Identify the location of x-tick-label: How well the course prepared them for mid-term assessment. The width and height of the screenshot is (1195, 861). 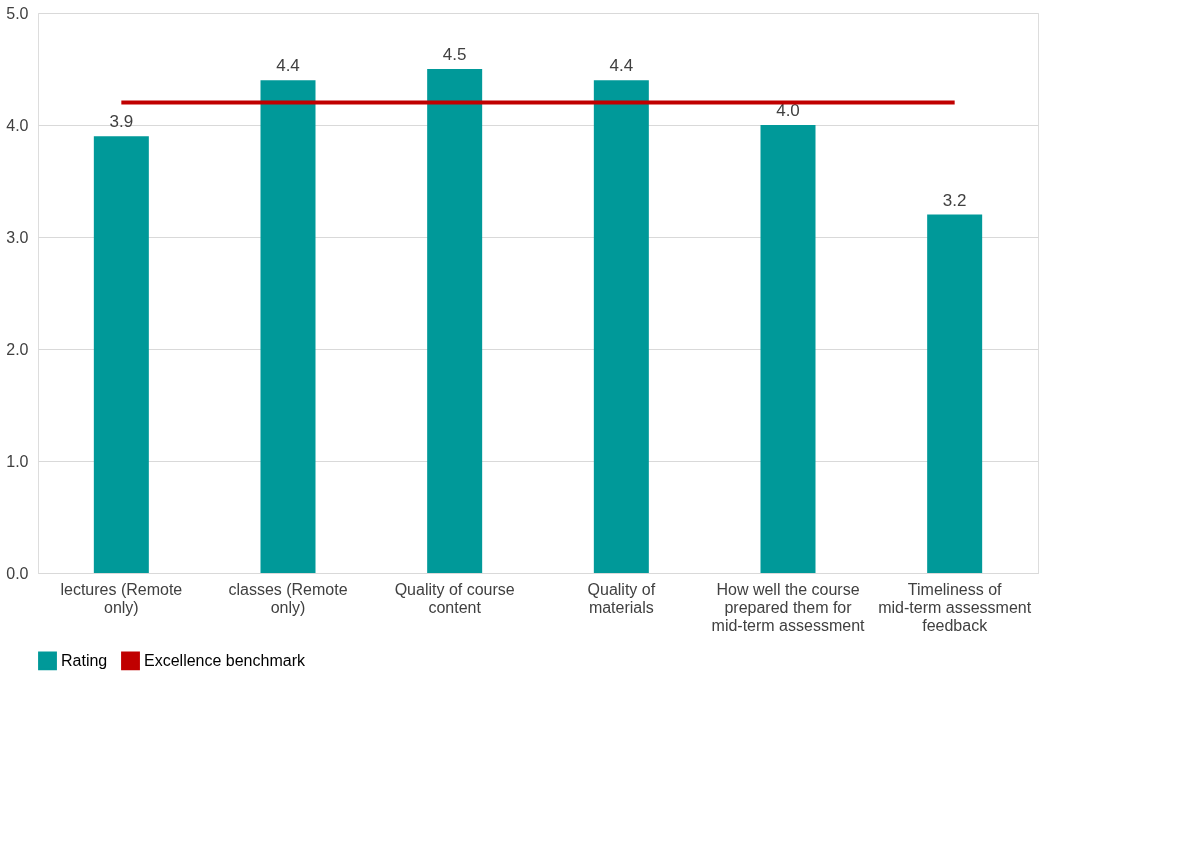
(788, 607).